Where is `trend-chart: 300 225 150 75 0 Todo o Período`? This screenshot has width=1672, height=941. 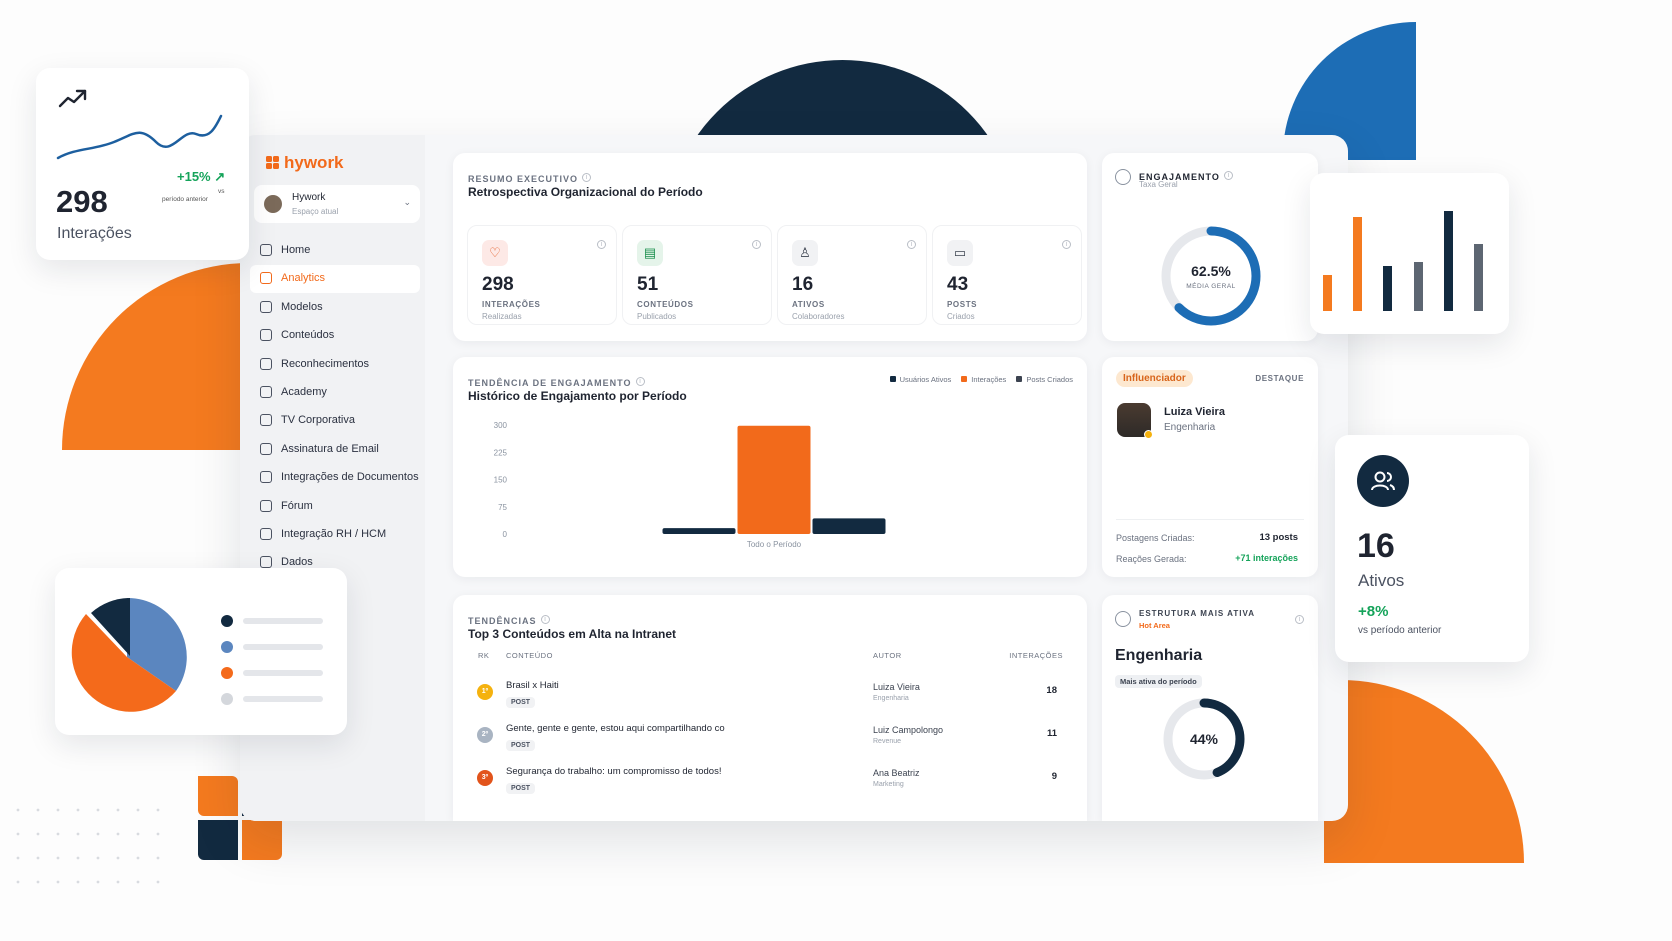 trend-chart: 300 225 150 75 0 Todo o Período is located at coordinates (690, 485).